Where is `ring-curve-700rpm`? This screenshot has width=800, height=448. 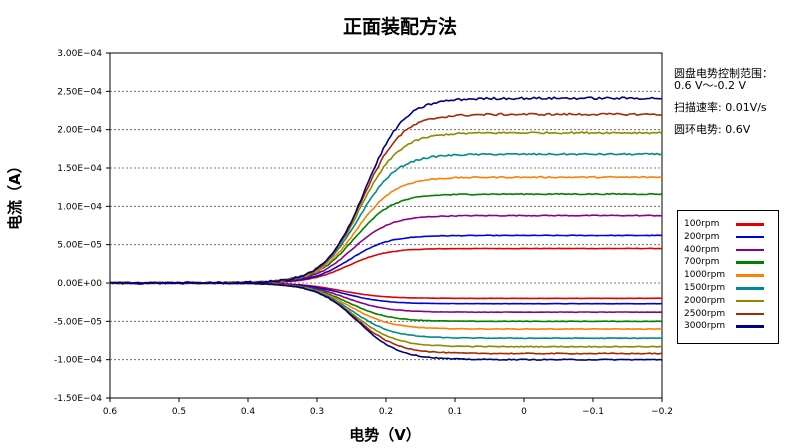
ring-curve-700rpm is located at coordinates (386, 302).